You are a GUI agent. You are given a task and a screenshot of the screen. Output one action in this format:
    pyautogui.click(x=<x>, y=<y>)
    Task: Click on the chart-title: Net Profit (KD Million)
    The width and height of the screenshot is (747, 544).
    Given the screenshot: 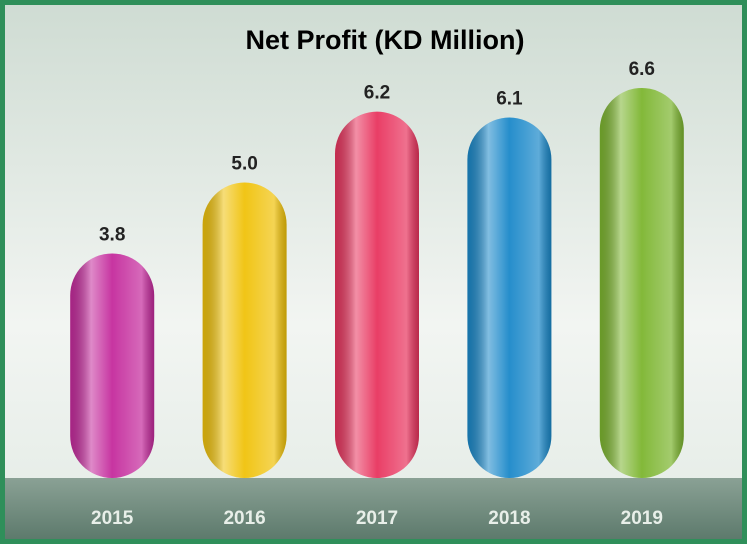 What is the action you would take?
    pyautogui.click(x=385, y=40)
    